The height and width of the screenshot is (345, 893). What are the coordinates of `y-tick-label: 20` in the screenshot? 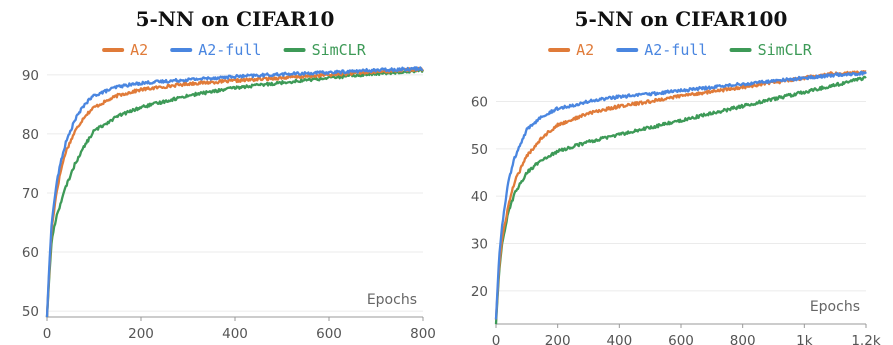 It's located at (479, 292).